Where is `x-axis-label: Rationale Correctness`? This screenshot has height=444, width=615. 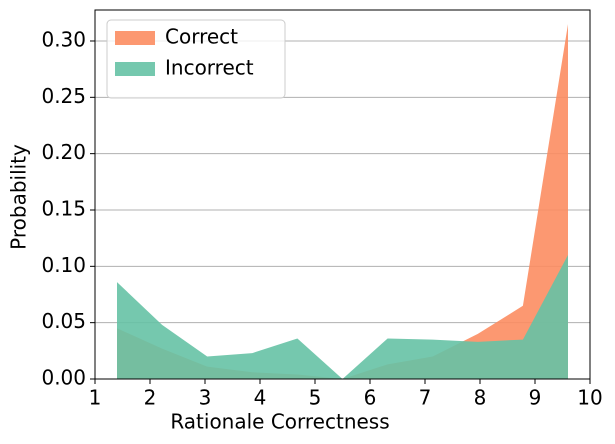
x-axis-label: Rationale Correctness is located at coordinates (279, 422).